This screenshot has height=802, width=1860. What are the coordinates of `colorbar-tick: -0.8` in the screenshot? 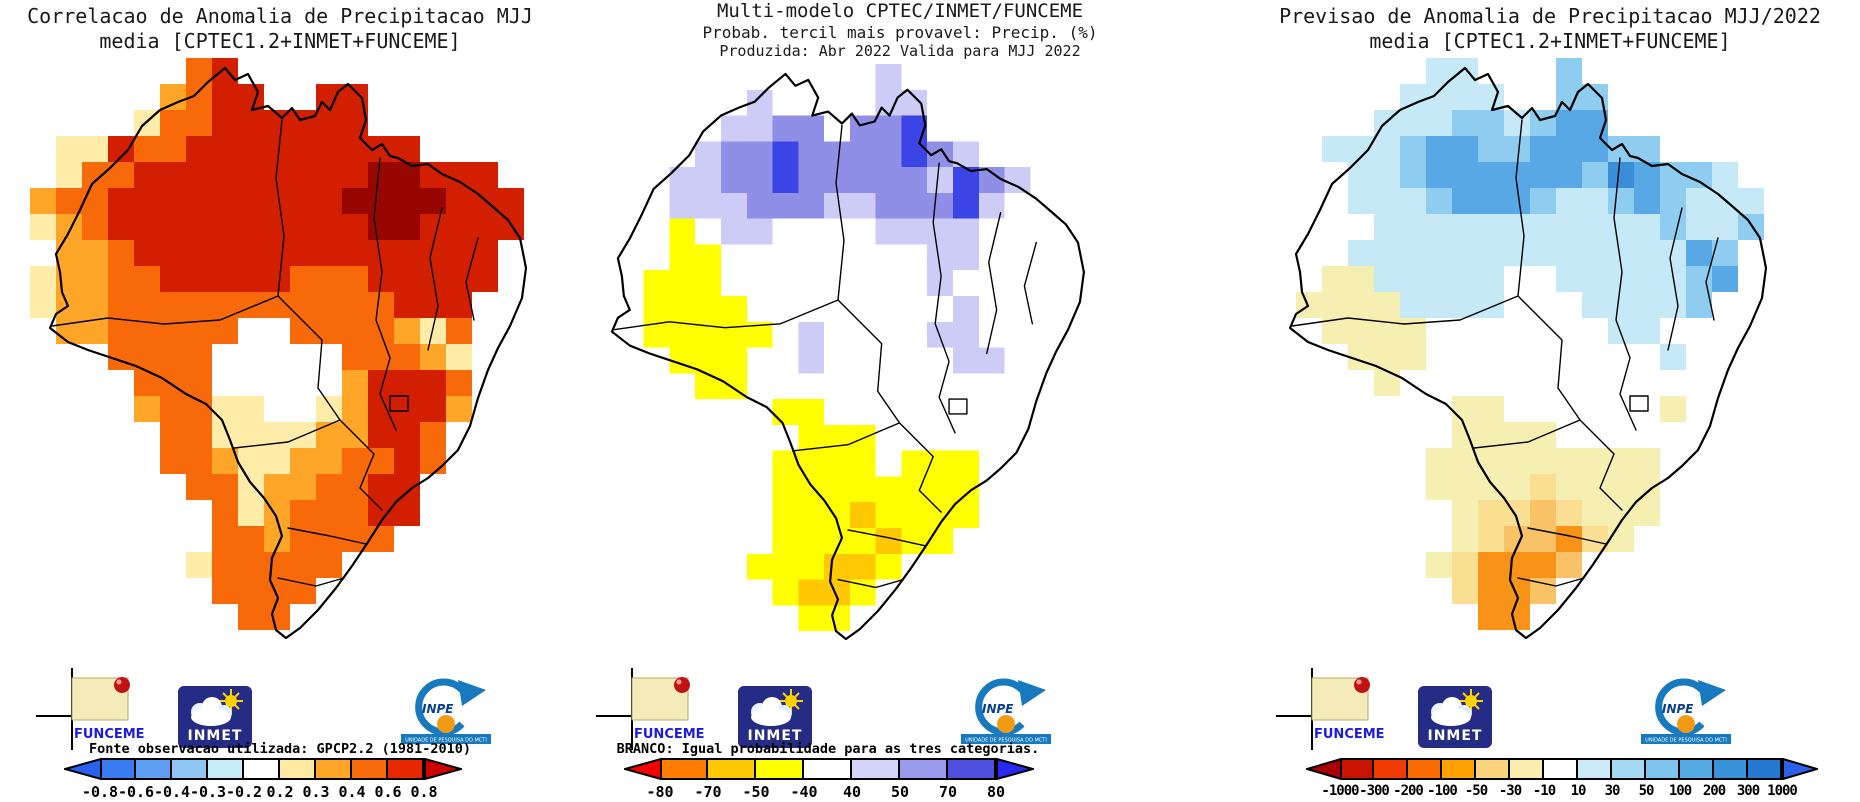 It's located at (100, 792).